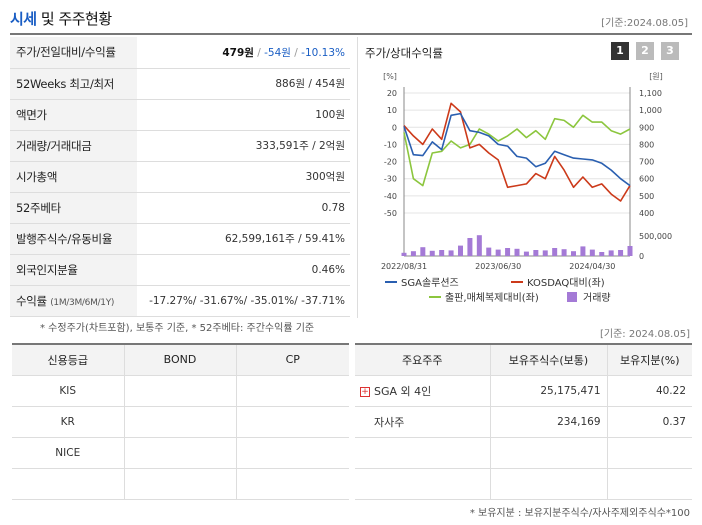  I want to click on row-label: 주가/전일대비/수익률, so click(73, 52).